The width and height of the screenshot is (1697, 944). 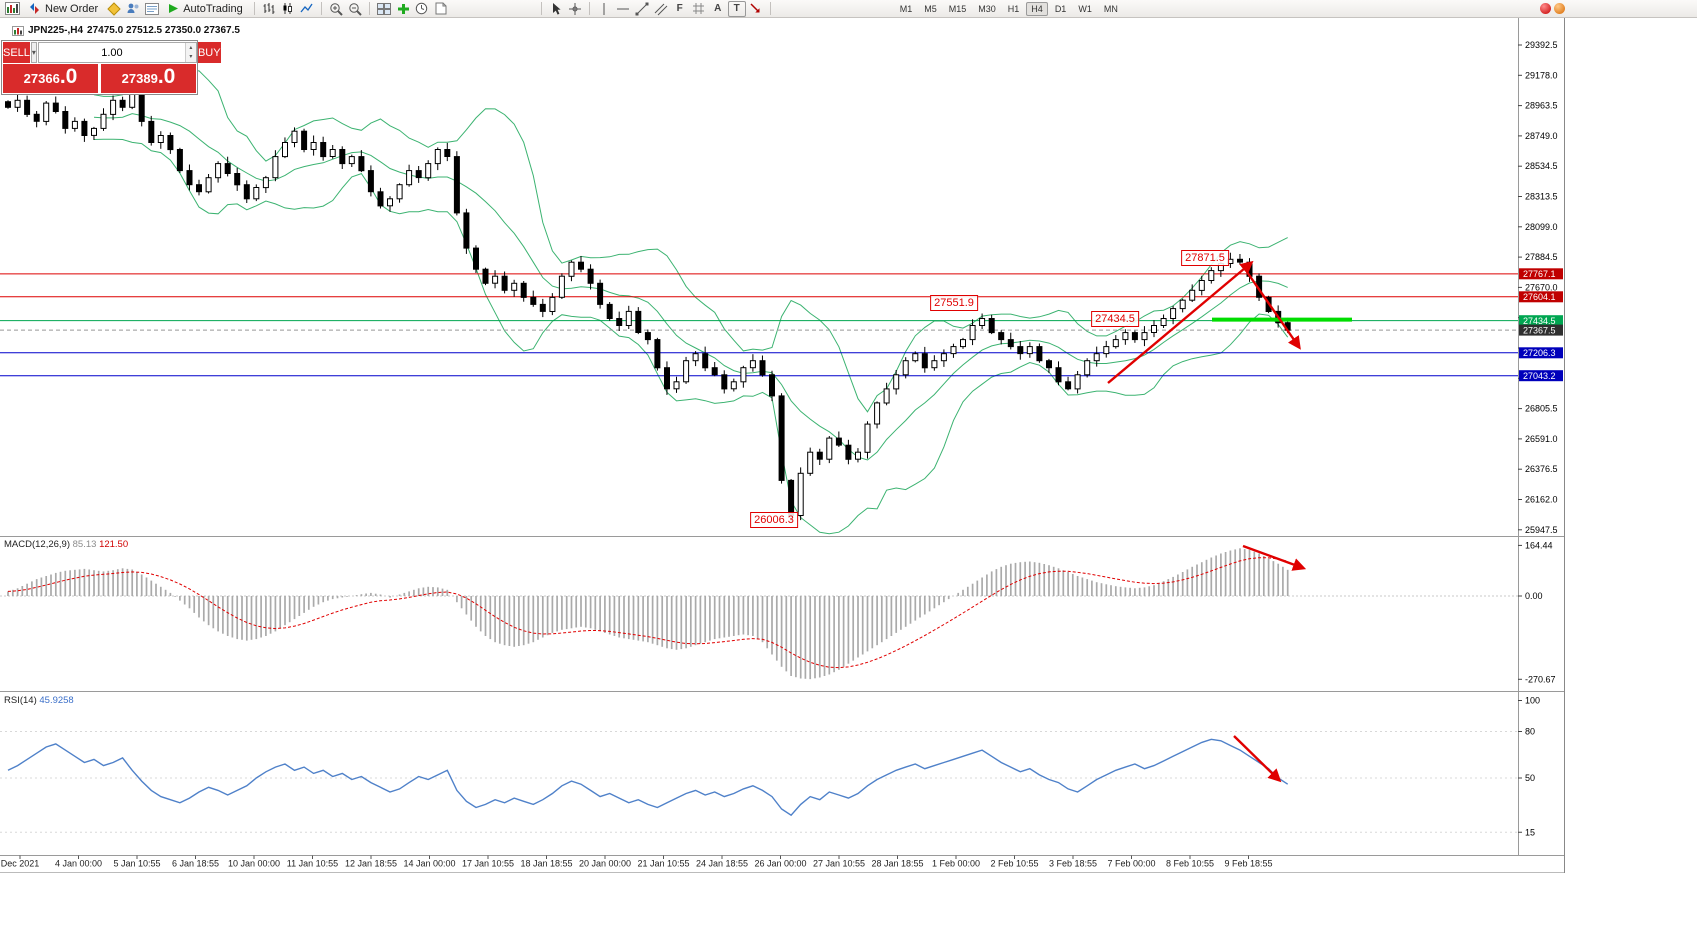 What do you see at coordinates (556, 9) in the screenshot?
I see `cursor-icon` at bounding box center [556, 9].